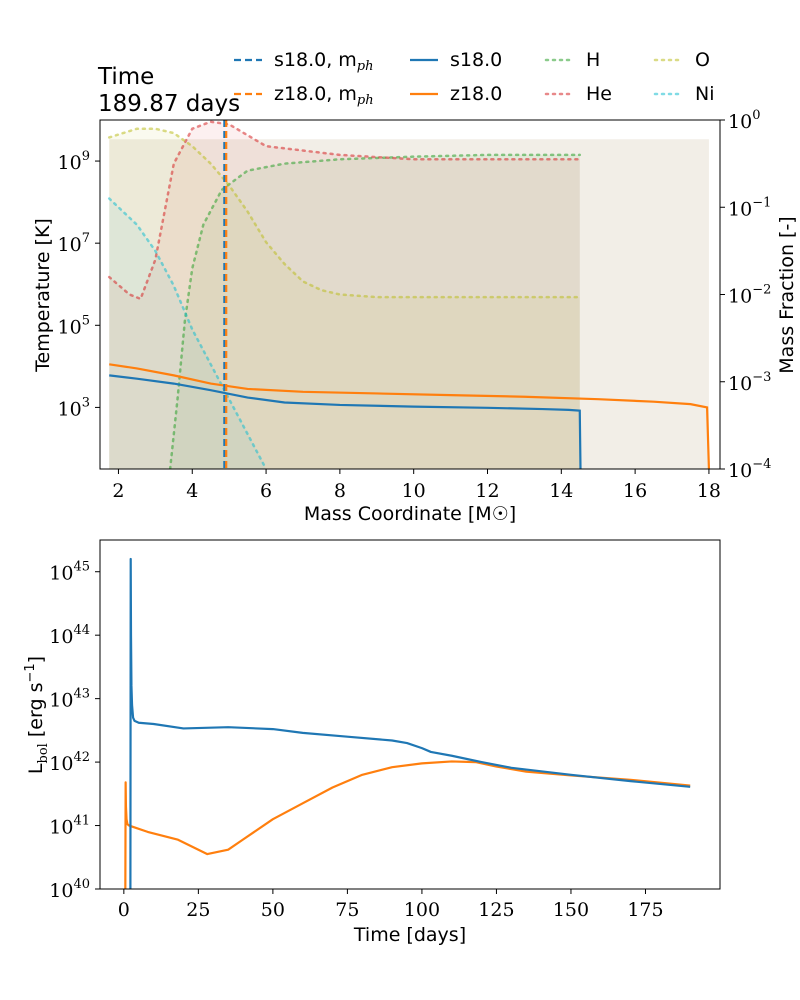  I want to click on legend-item-z18: z18.0, so click(456, 94).